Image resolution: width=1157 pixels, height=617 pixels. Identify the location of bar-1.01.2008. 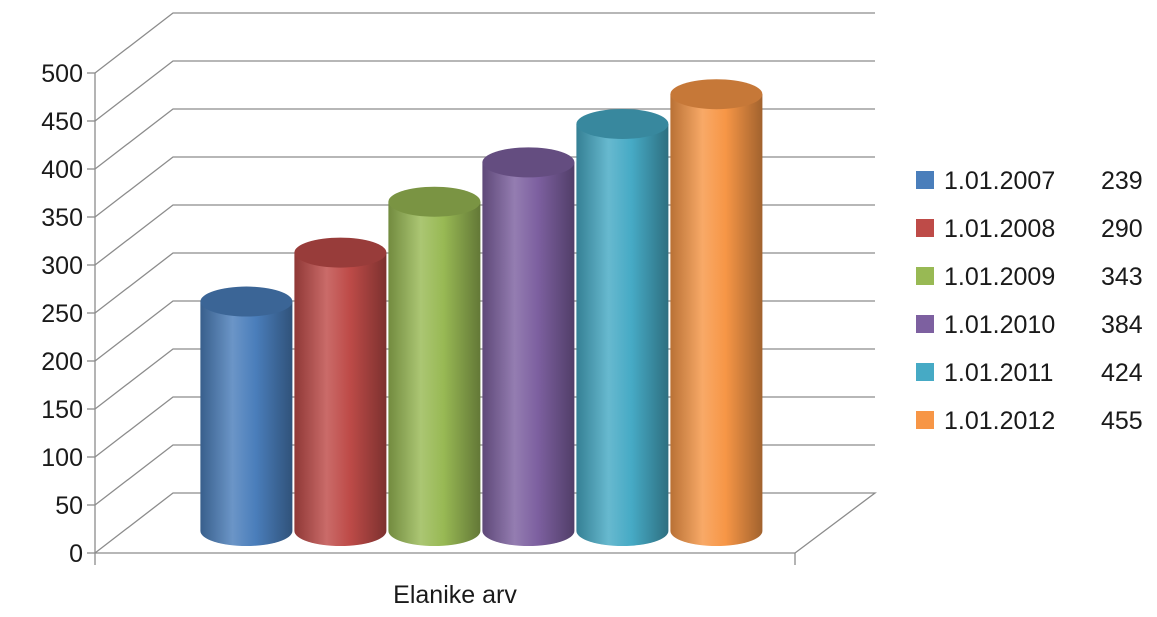
(340, 391).